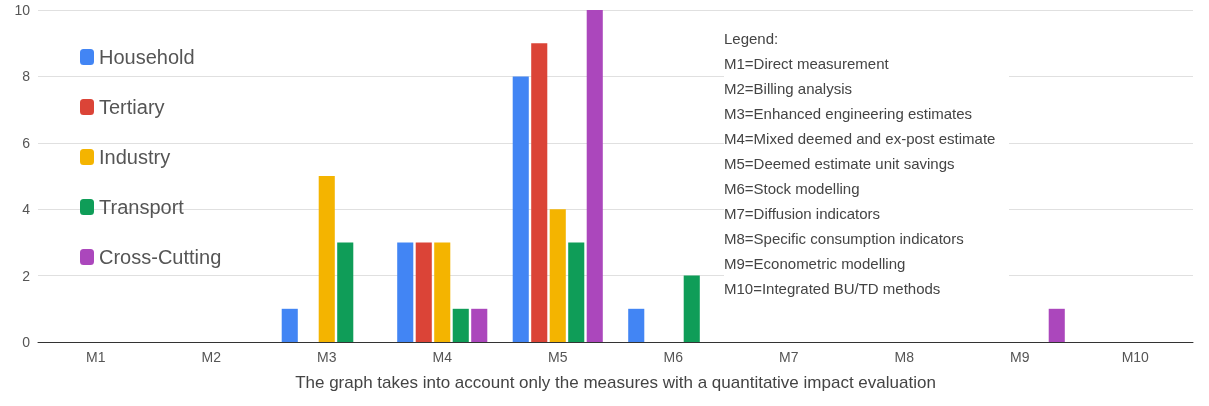 The width and height of the screenshot is (1209, 406). I want to click on annotation: Legend:, so click(751, 38).